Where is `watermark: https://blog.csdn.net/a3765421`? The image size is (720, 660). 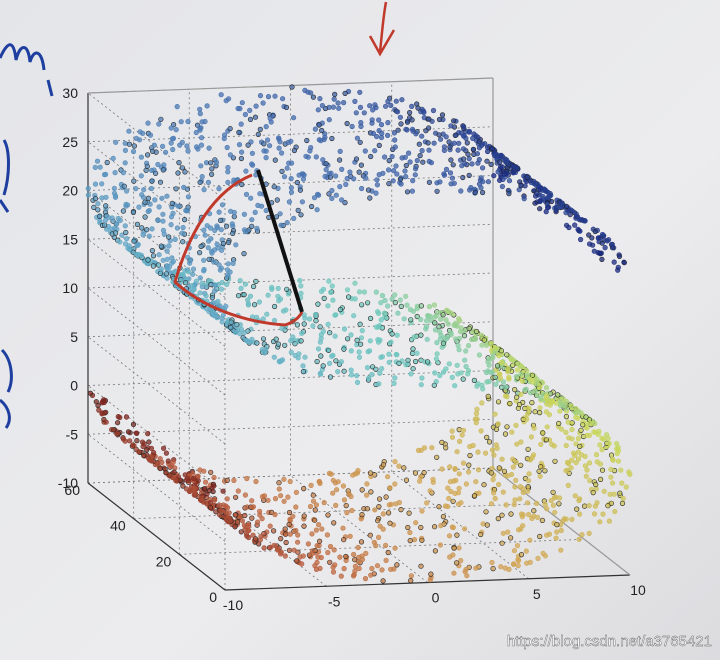
watermark: https://blog.csdn.net/a3765421 is located at coordinates (609, 641).